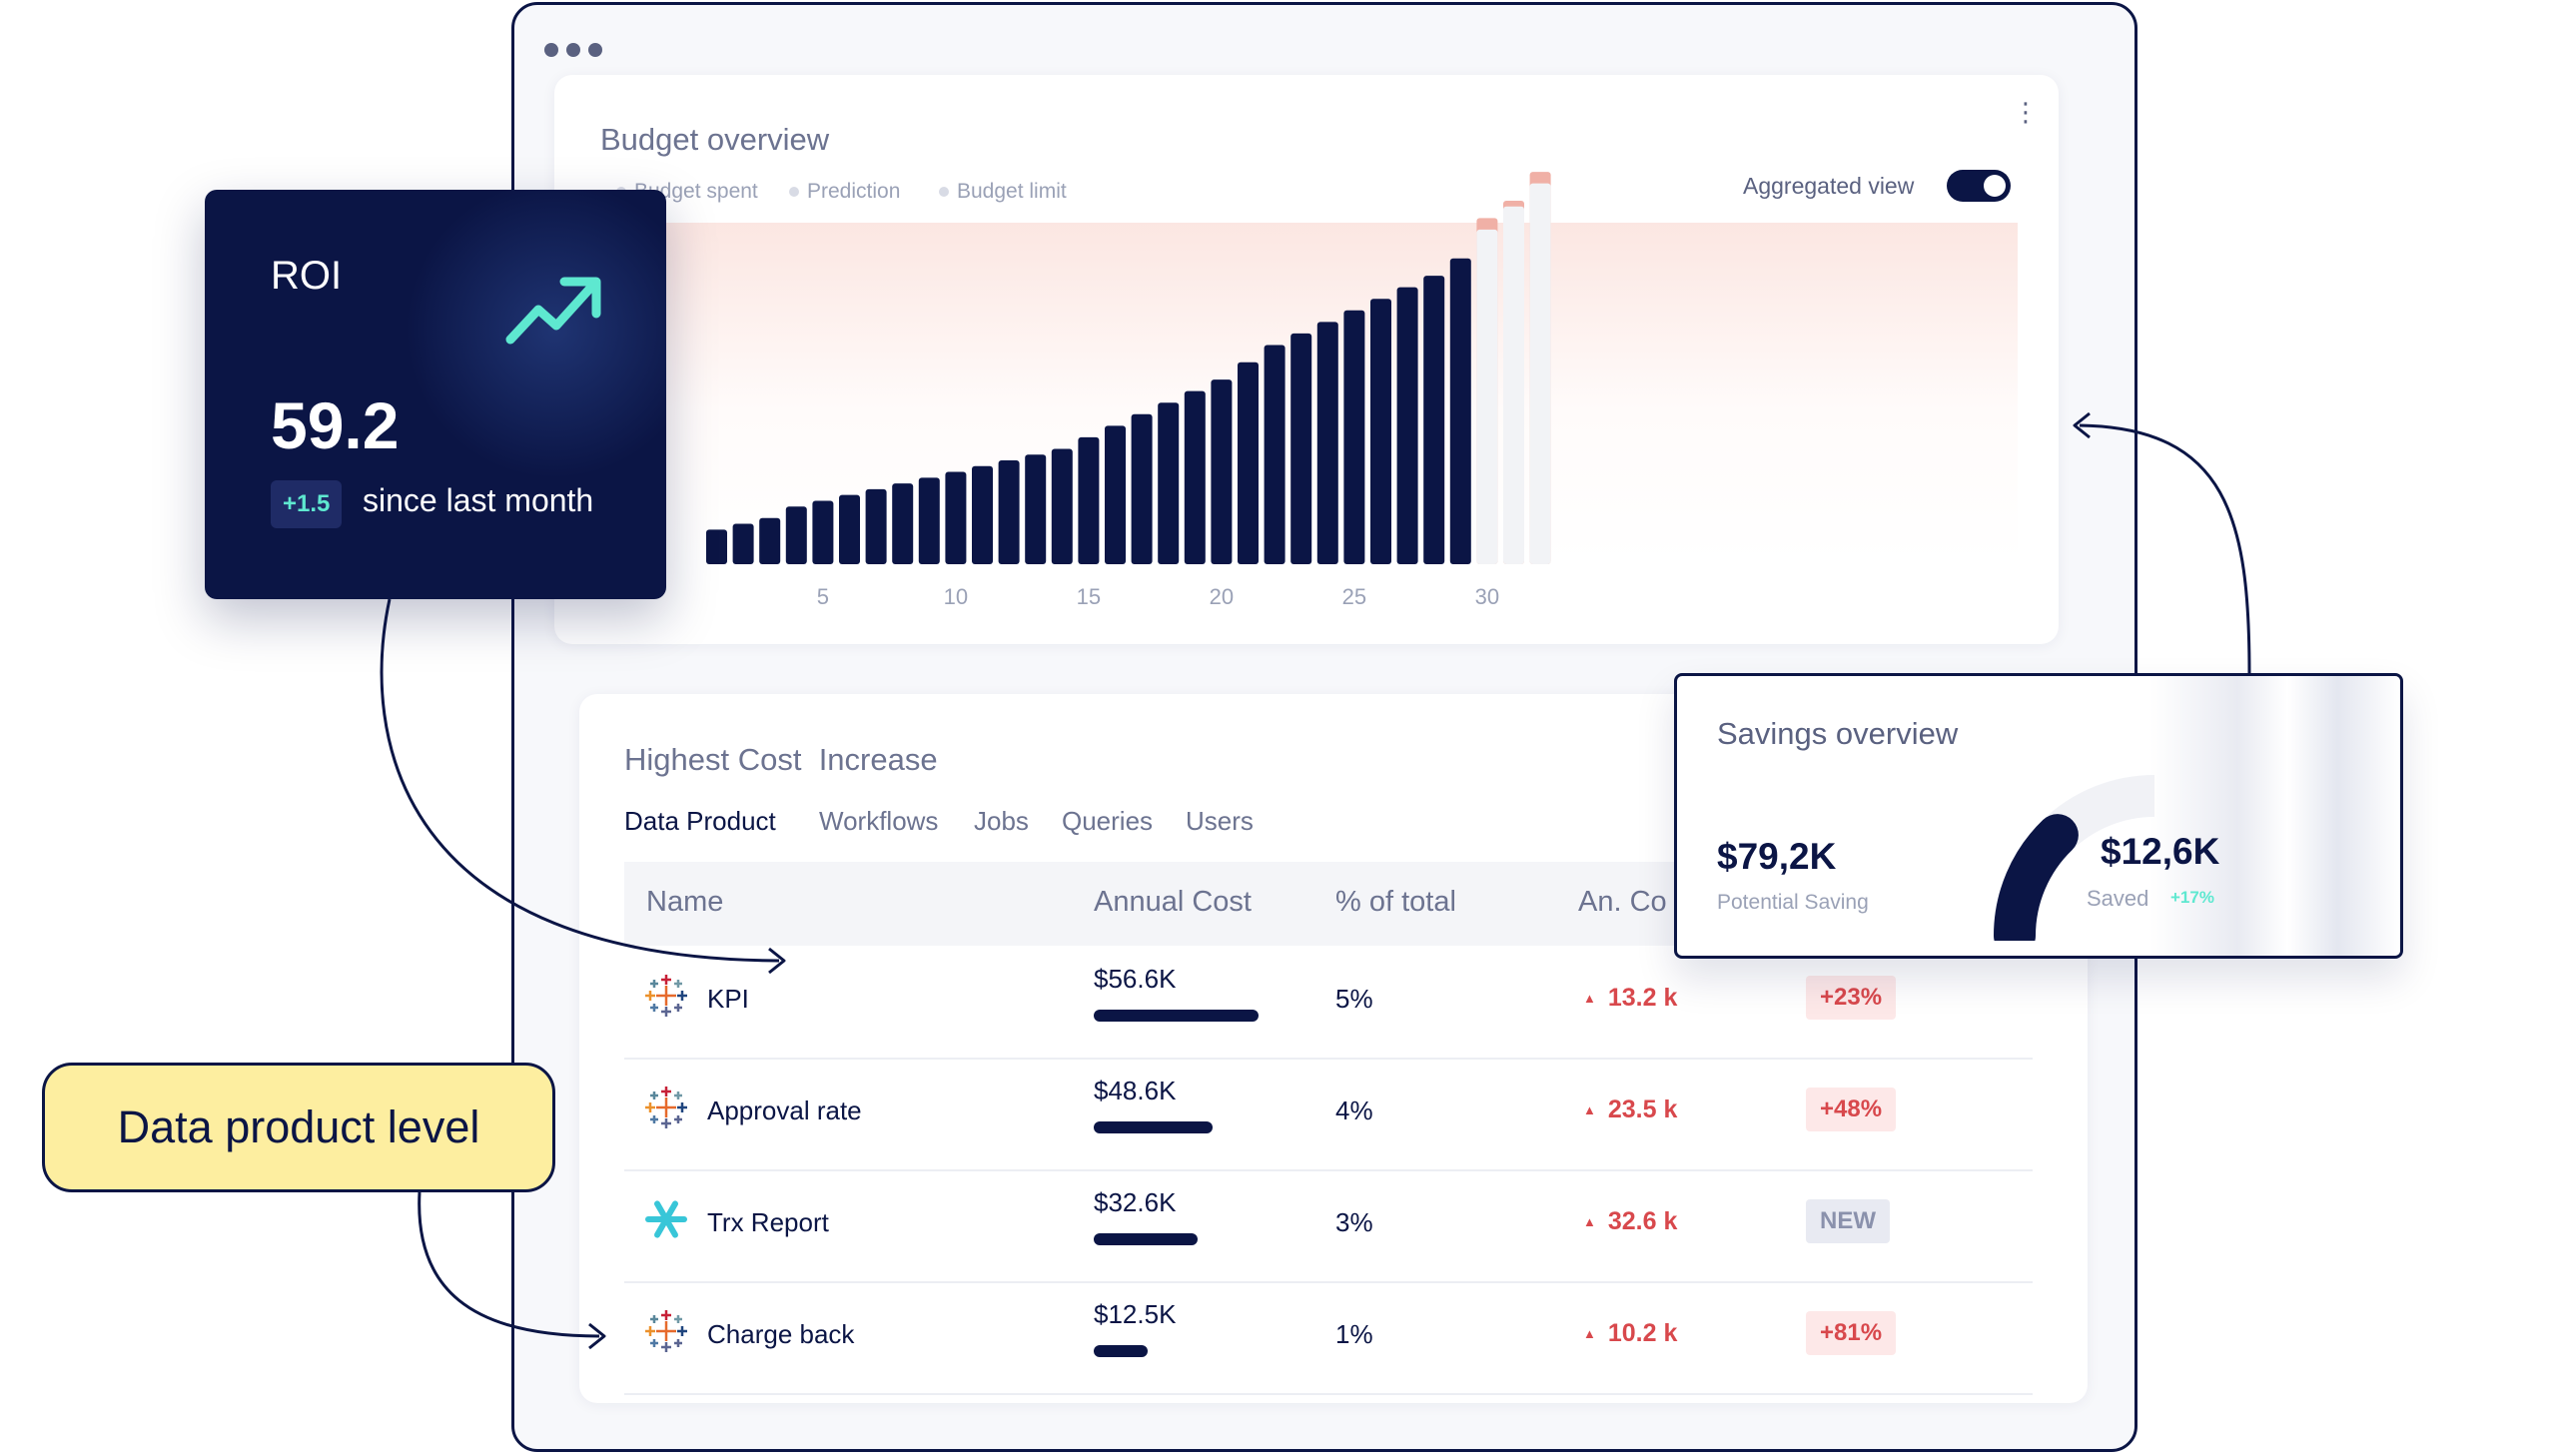  Describe the element at coordinates (854, 192) in the screenshot. I see `legend-label: Prediction` at that location.